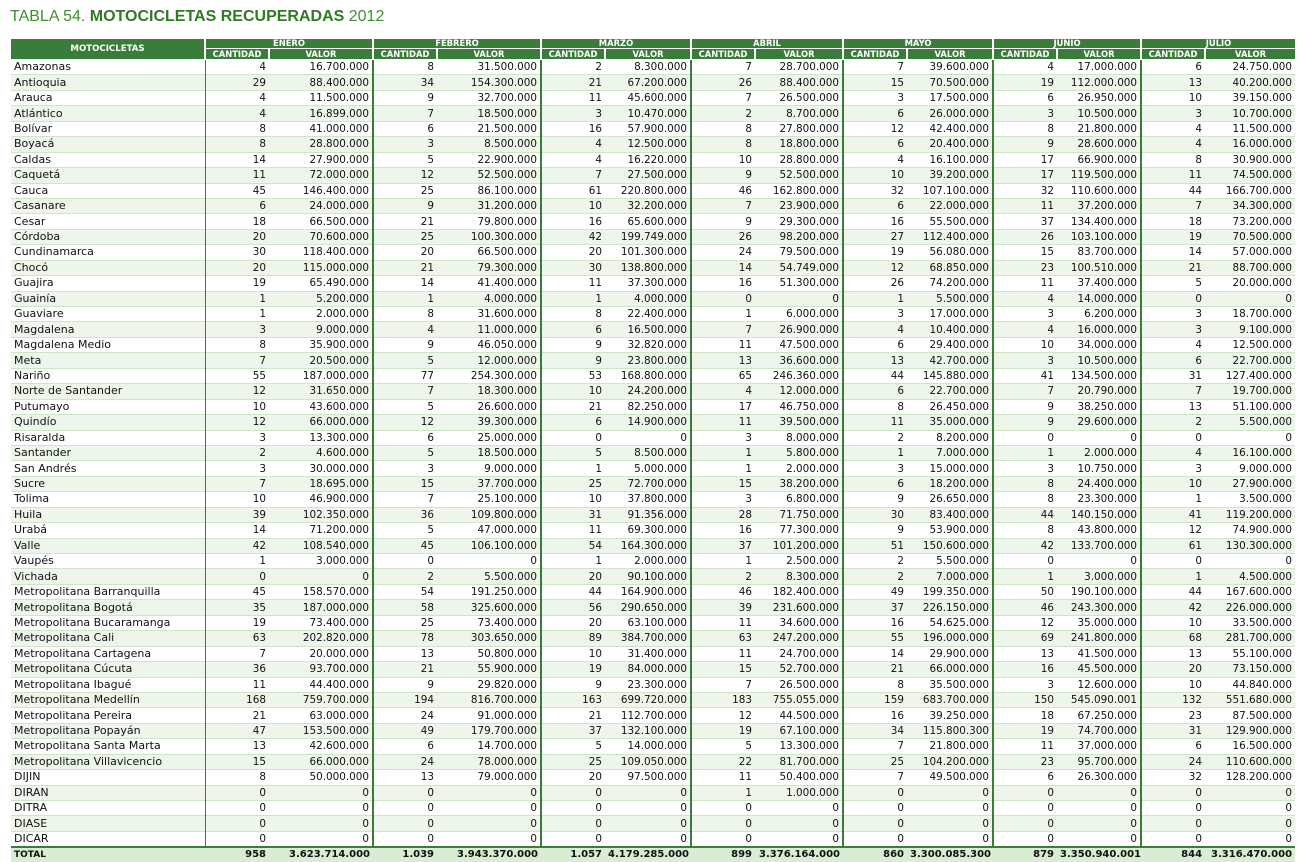  Describe the element at coordinates (1025, 191) in the screenshot. I see `cantidad-cell: 32` at that location.